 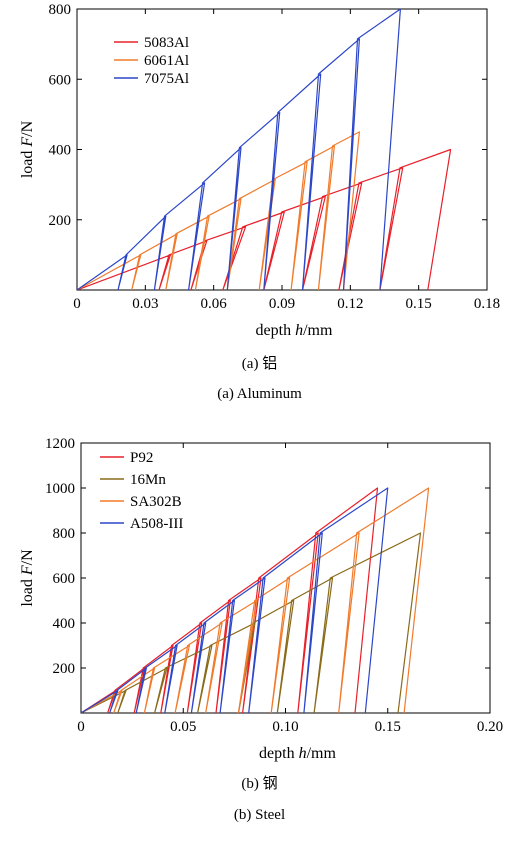 What do you see at coordinates (183, 727) in the screenshot?
I see `x-tick-label: 0.05` at bounding box center [183, 727].